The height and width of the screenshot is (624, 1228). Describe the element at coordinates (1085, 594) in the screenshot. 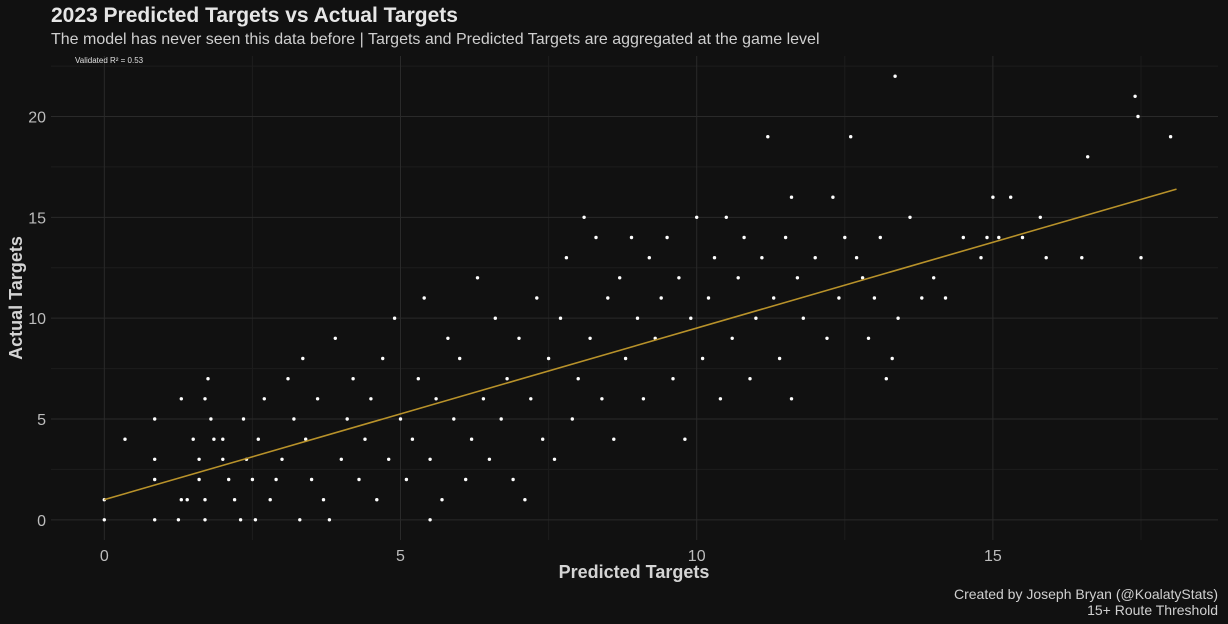

I see `caption-credit: Created by Joseph Bryan (@KoalatyStats)` at that location.